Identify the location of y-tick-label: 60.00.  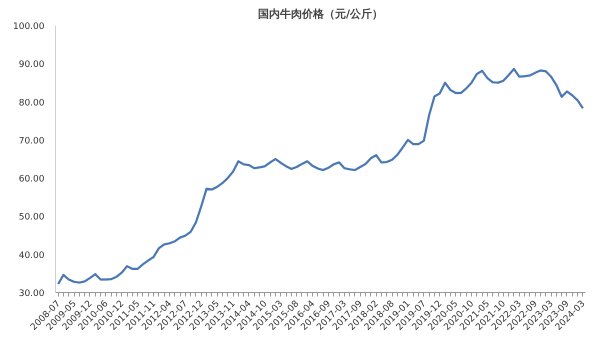
(31, 179).